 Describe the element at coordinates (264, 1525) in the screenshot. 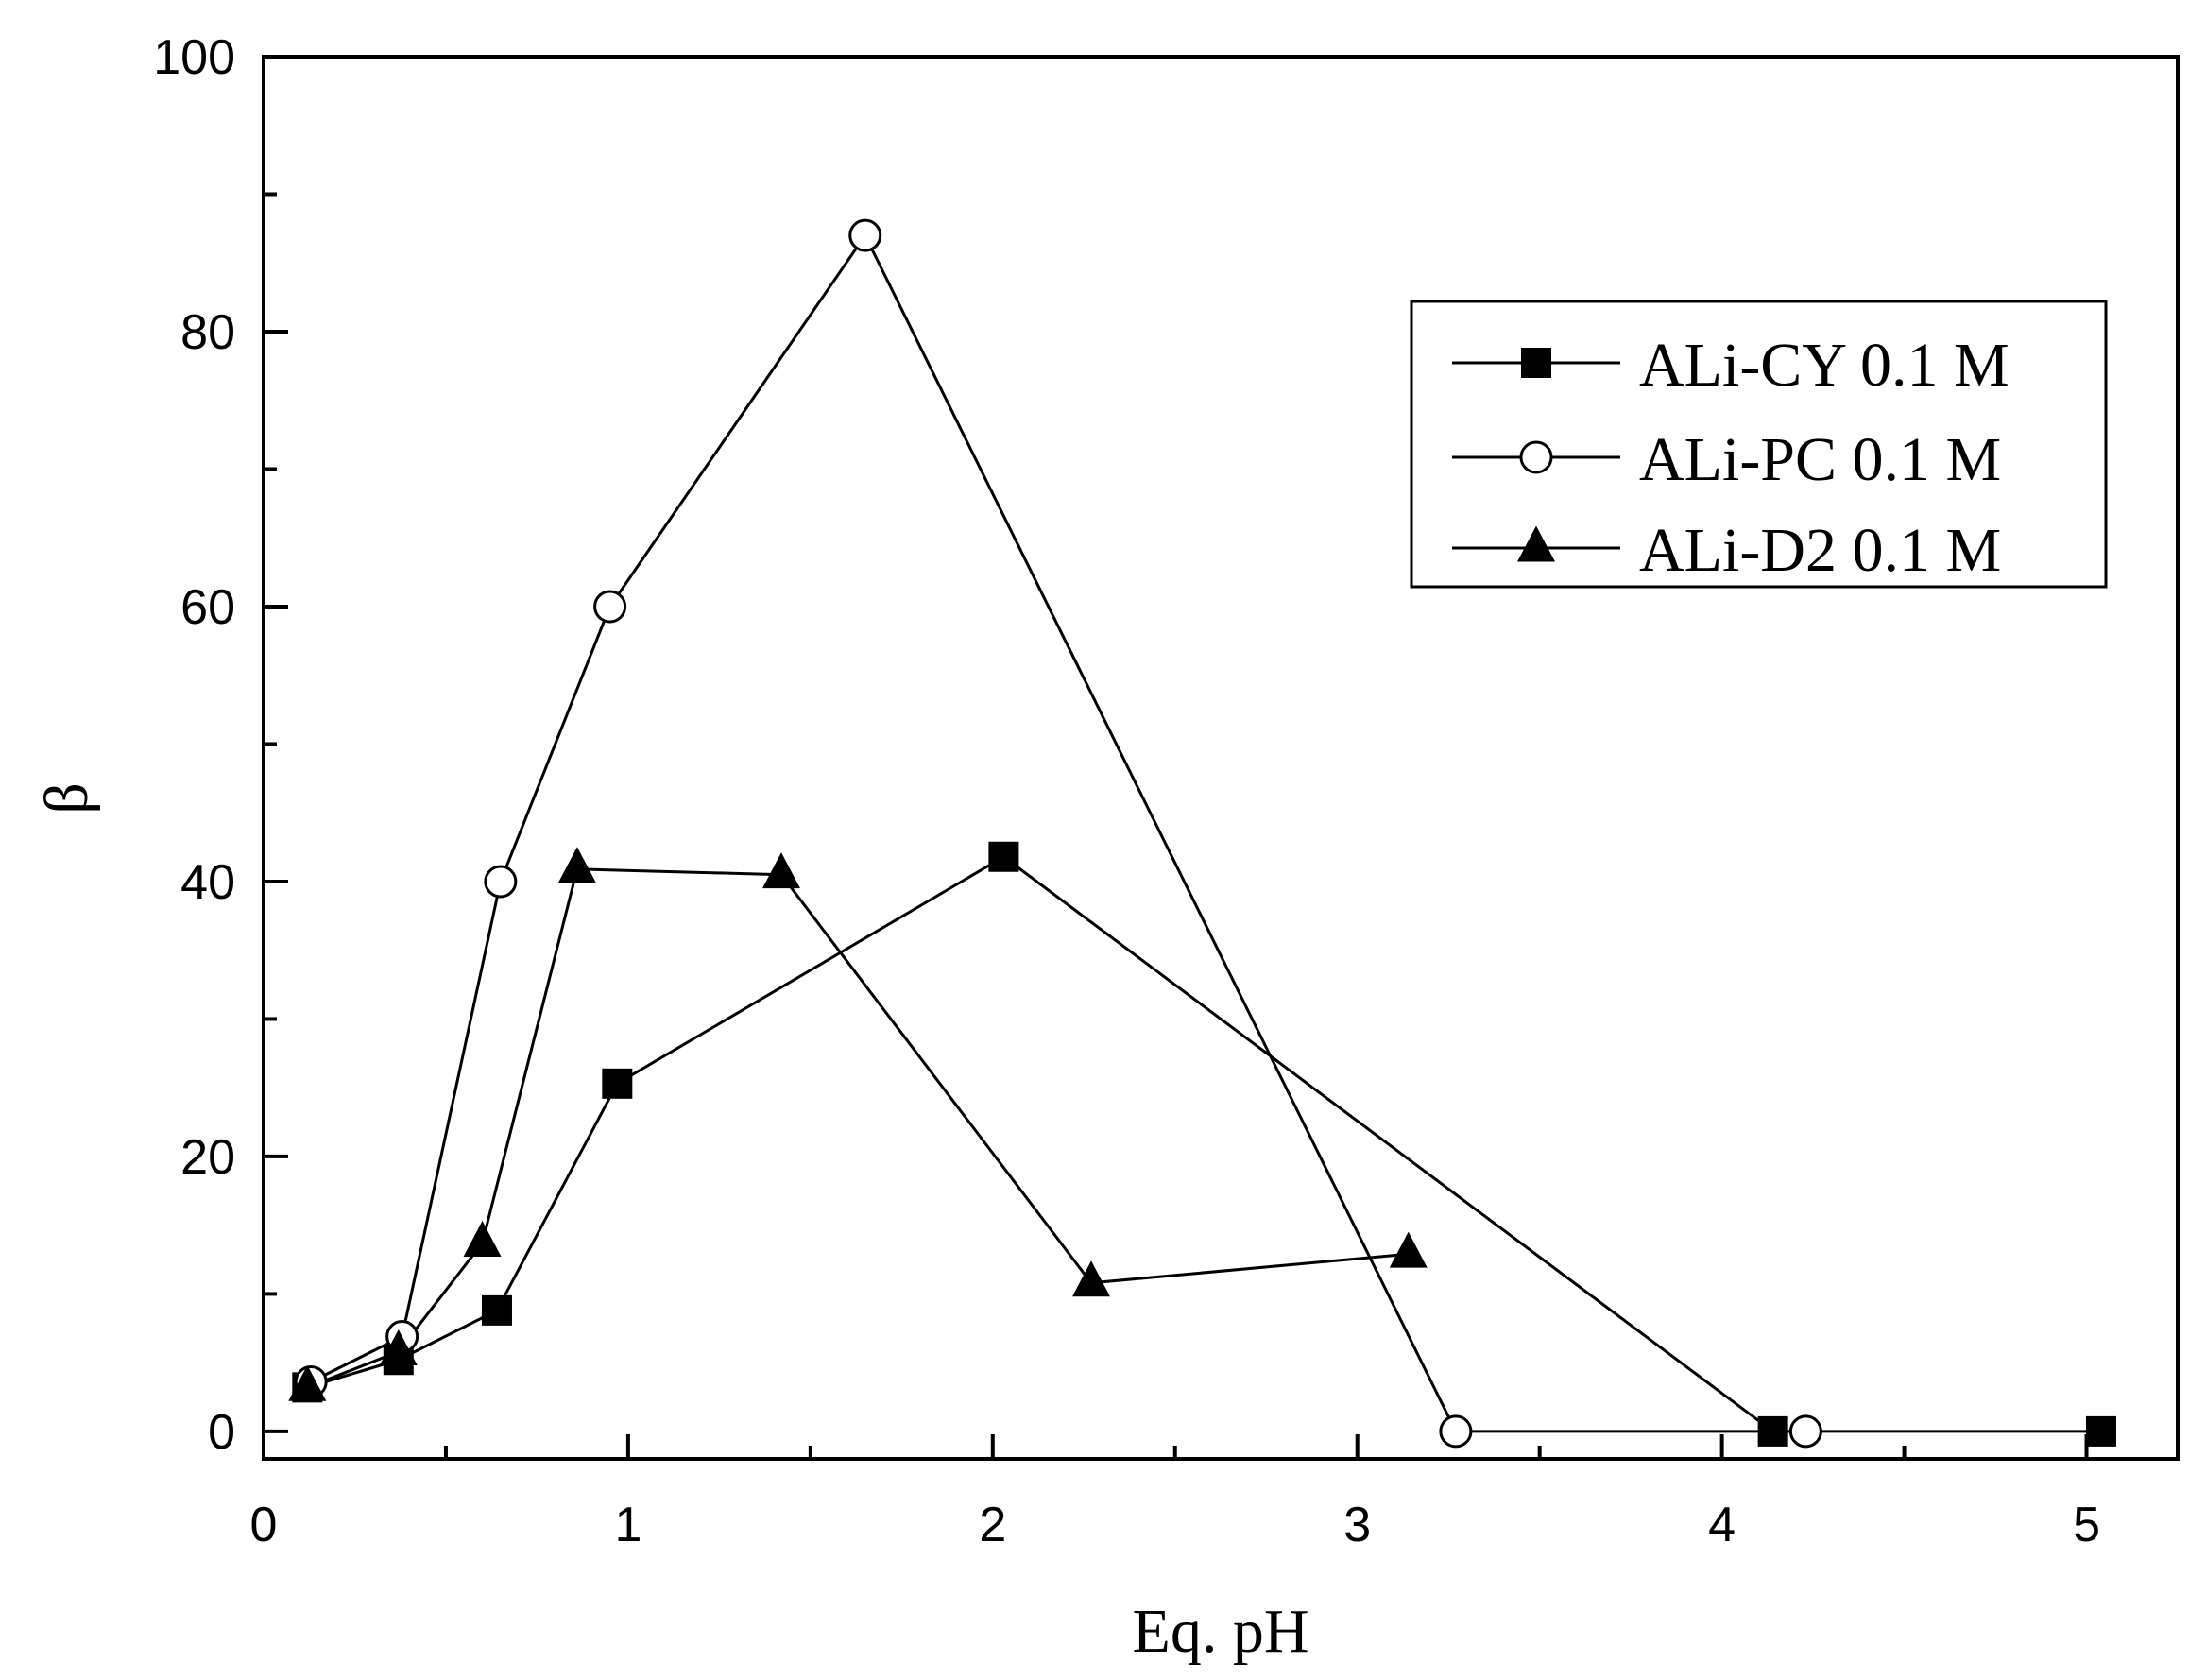

I see `x-tick-label: 0` at that location.